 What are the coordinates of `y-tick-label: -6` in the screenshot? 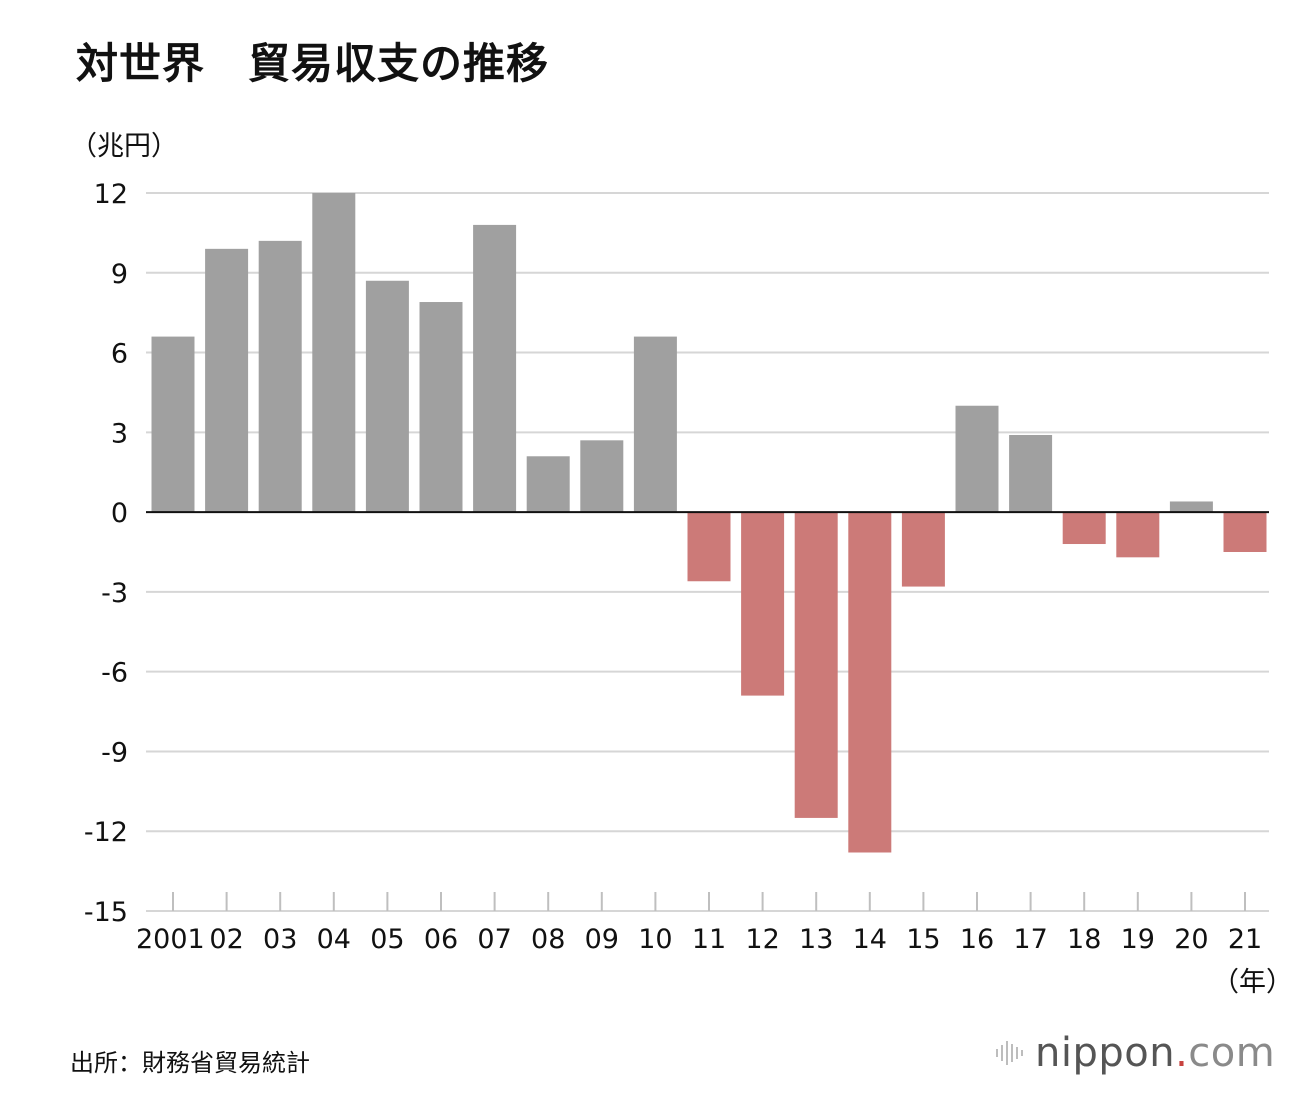 It's located at (114, 673).